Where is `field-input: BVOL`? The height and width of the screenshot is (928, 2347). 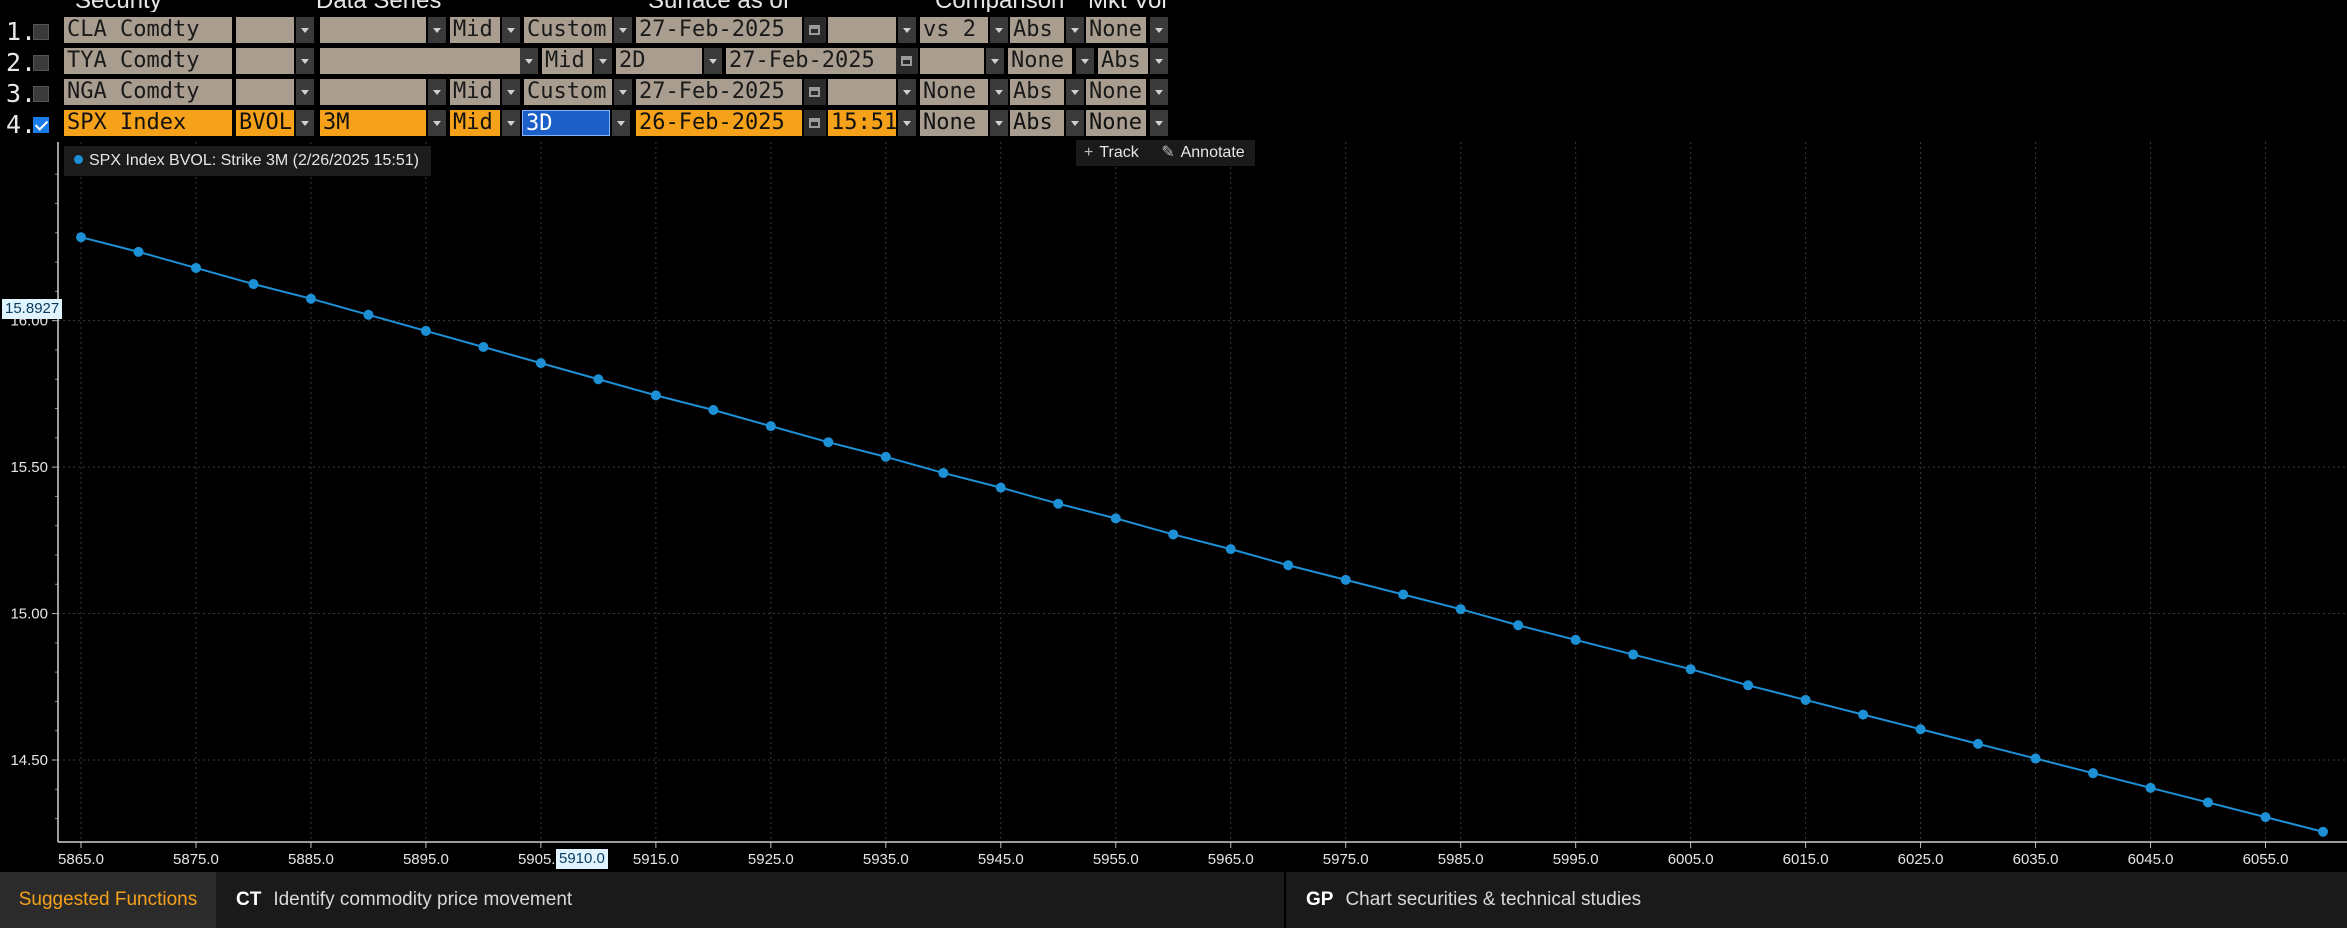 field-input: BVOL is located at coordinates (265, 123).